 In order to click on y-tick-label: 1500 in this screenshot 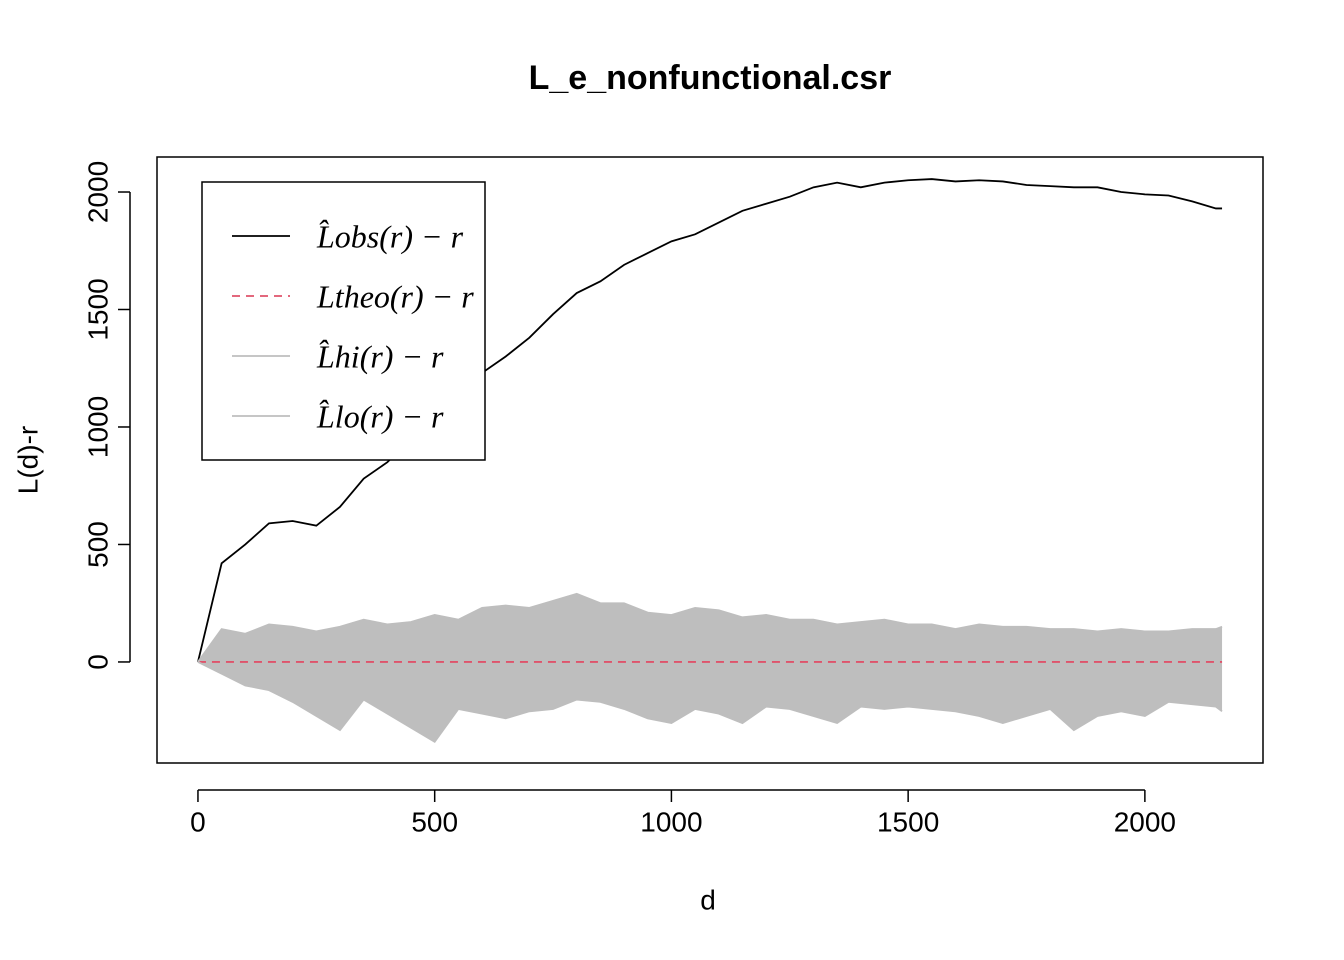, I will do `click(97, 309)`.